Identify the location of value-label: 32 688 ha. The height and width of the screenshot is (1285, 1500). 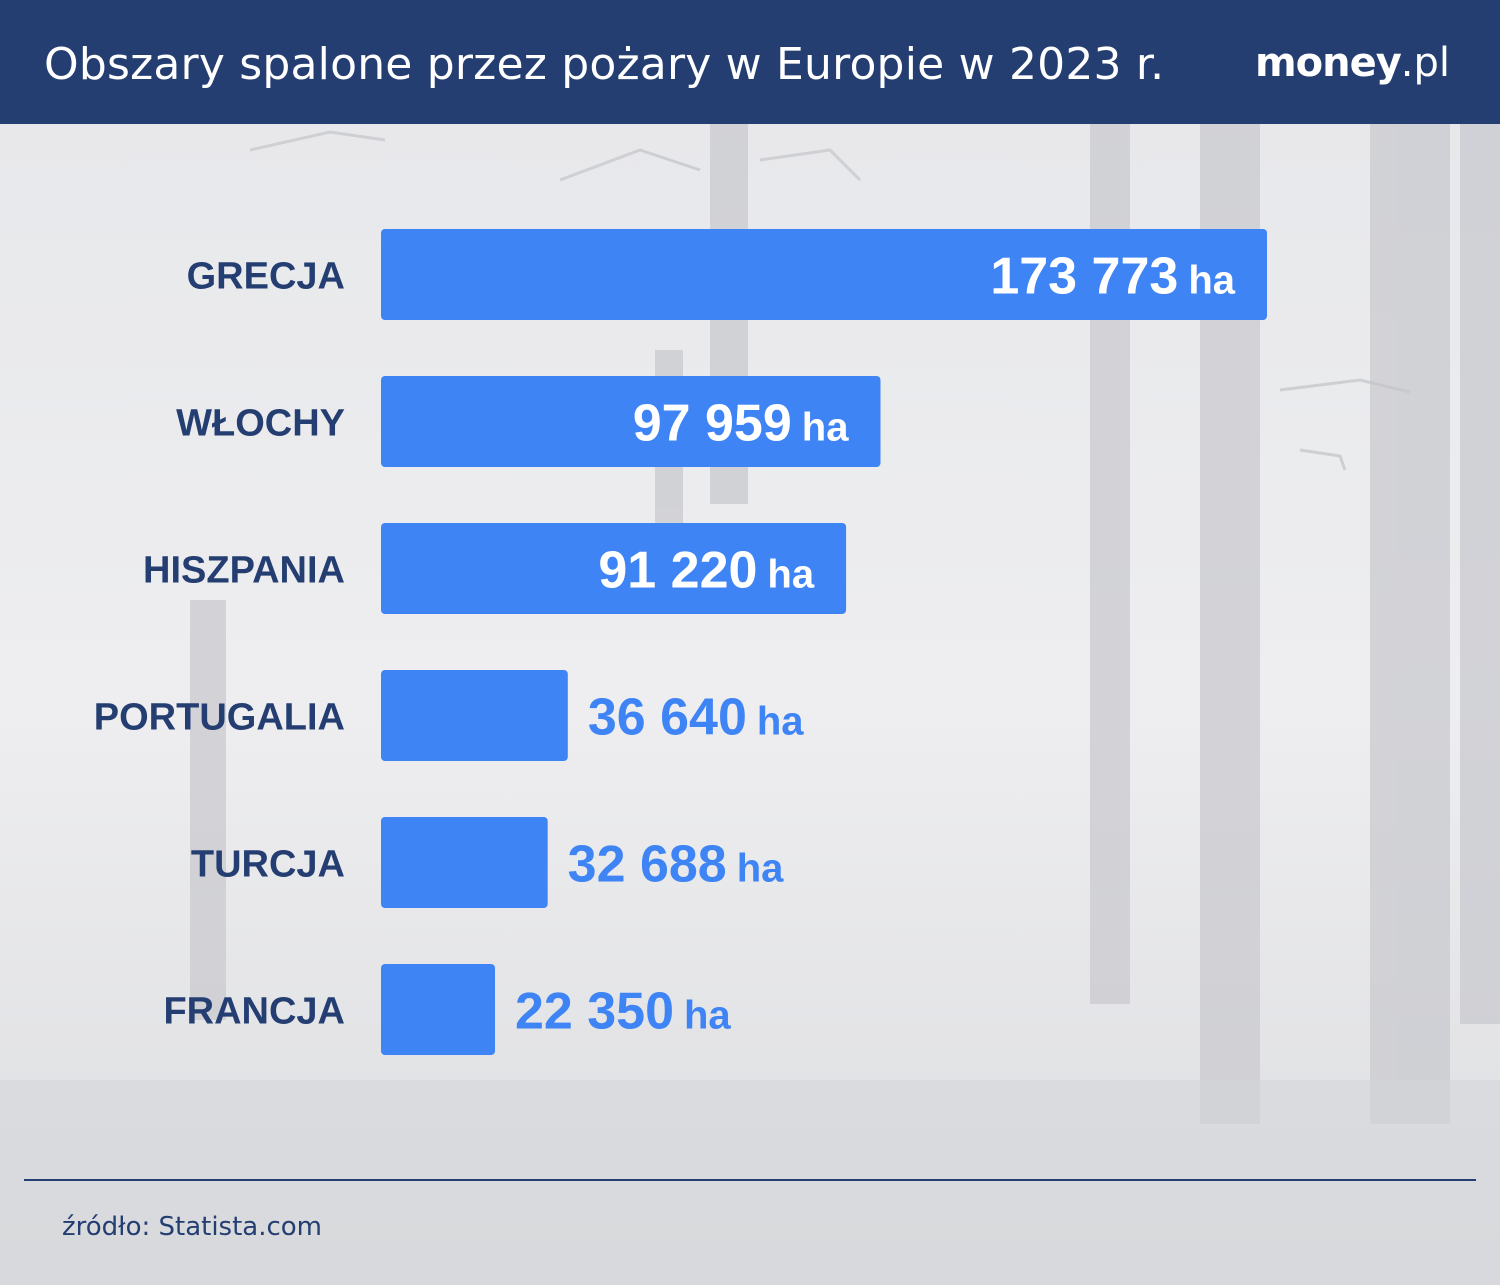
(676, 865).